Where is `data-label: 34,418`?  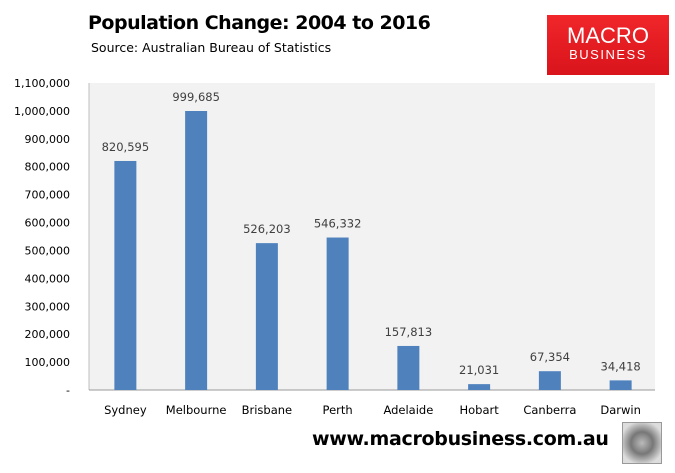
data-label: 34,418 is located at coordinates (621, 366).